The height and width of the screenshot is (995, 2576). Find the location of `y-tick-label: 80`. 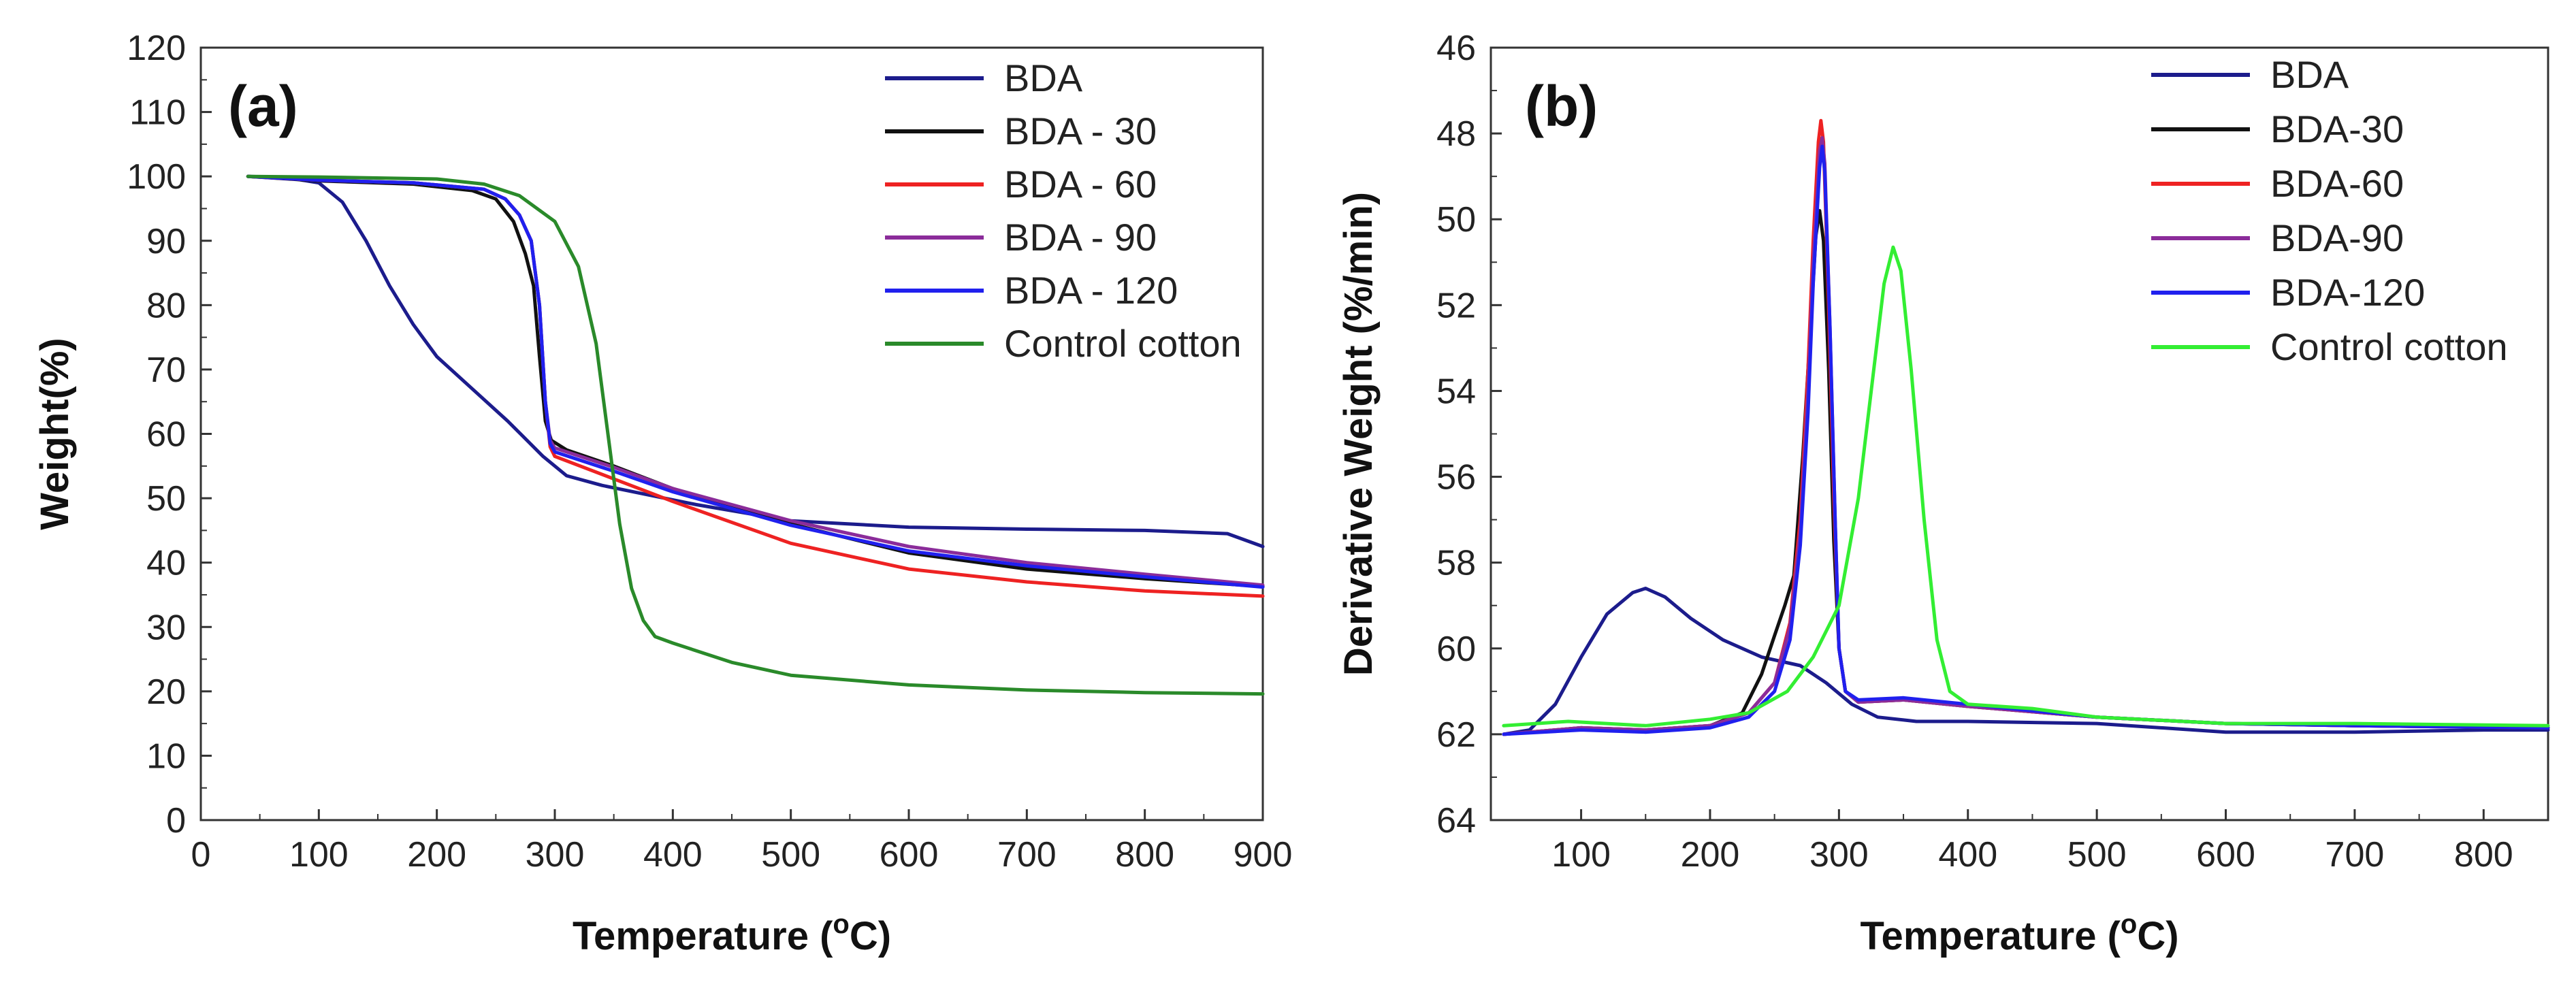

y-tick-label: 80 is located at coordinates (166, 305).